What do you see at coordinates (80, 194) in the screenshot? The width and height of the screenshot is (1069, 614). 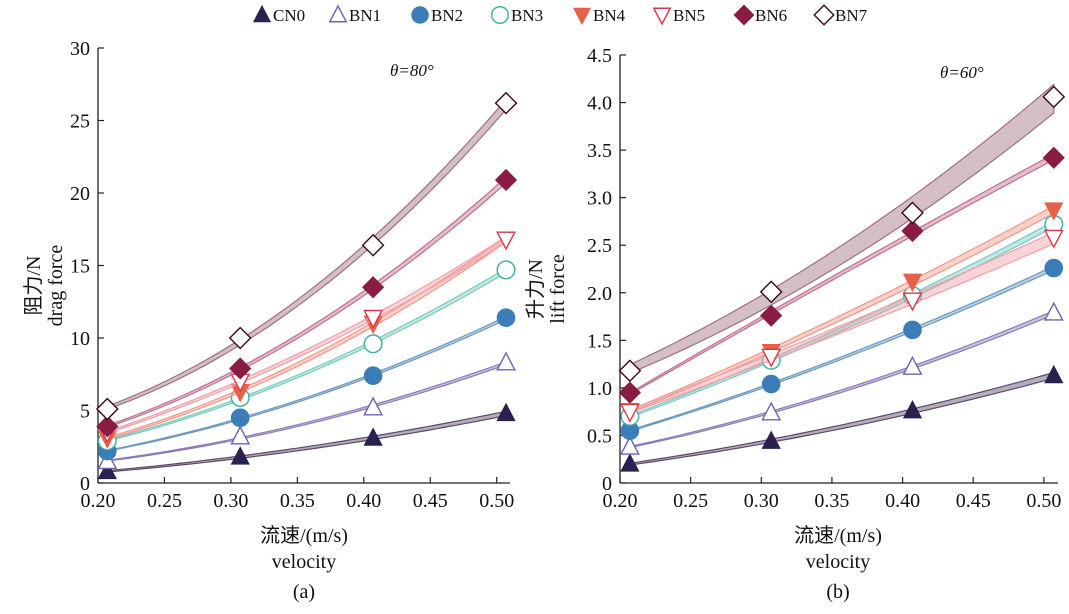 I see `y-tick-label: 20` at bounding box center [80, 194].